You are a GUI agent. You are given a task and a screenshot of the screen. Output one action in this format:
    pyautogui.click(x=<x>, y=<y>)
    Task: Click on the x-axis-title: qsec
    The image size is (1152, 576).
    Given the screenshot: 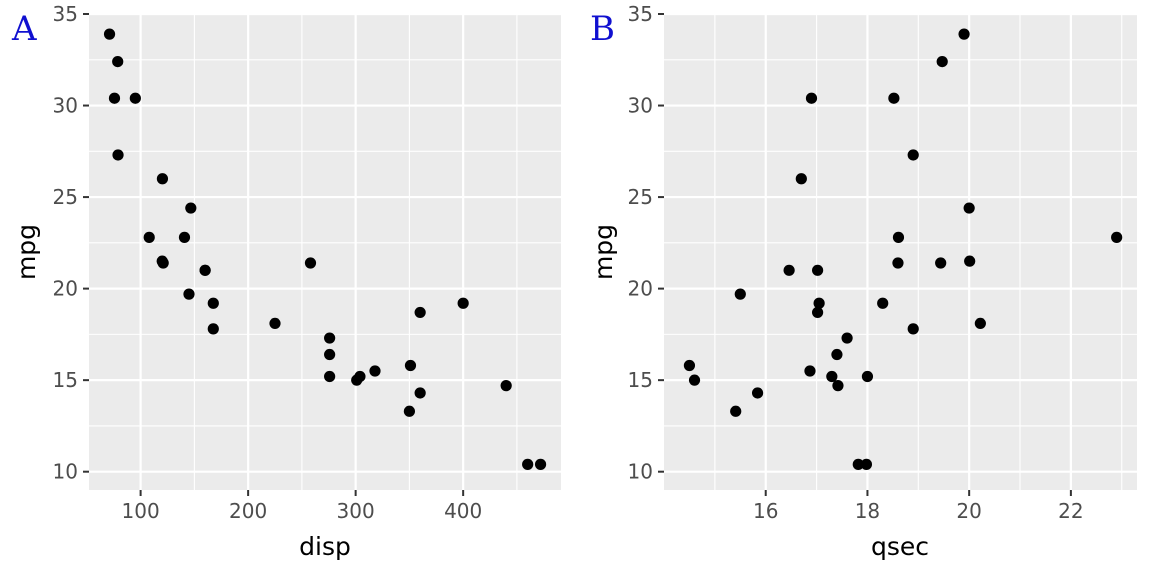 What is the action you would take?
    pyautogui.click(x=900, y=546)
    